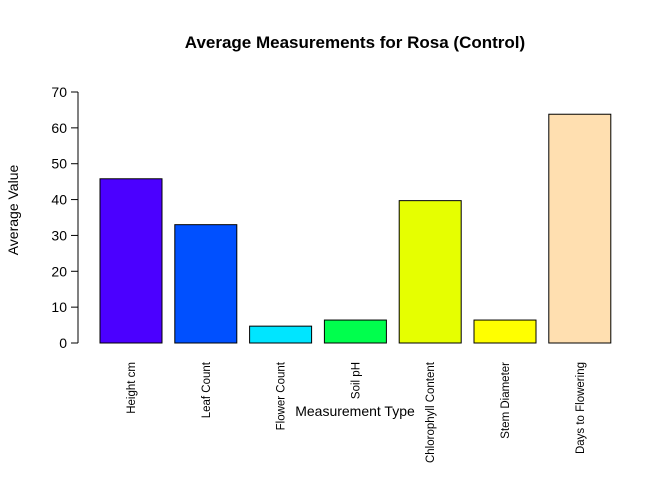 The image size is (672, 480). I want to click on y-tick-label: 10, so click(59, 307).